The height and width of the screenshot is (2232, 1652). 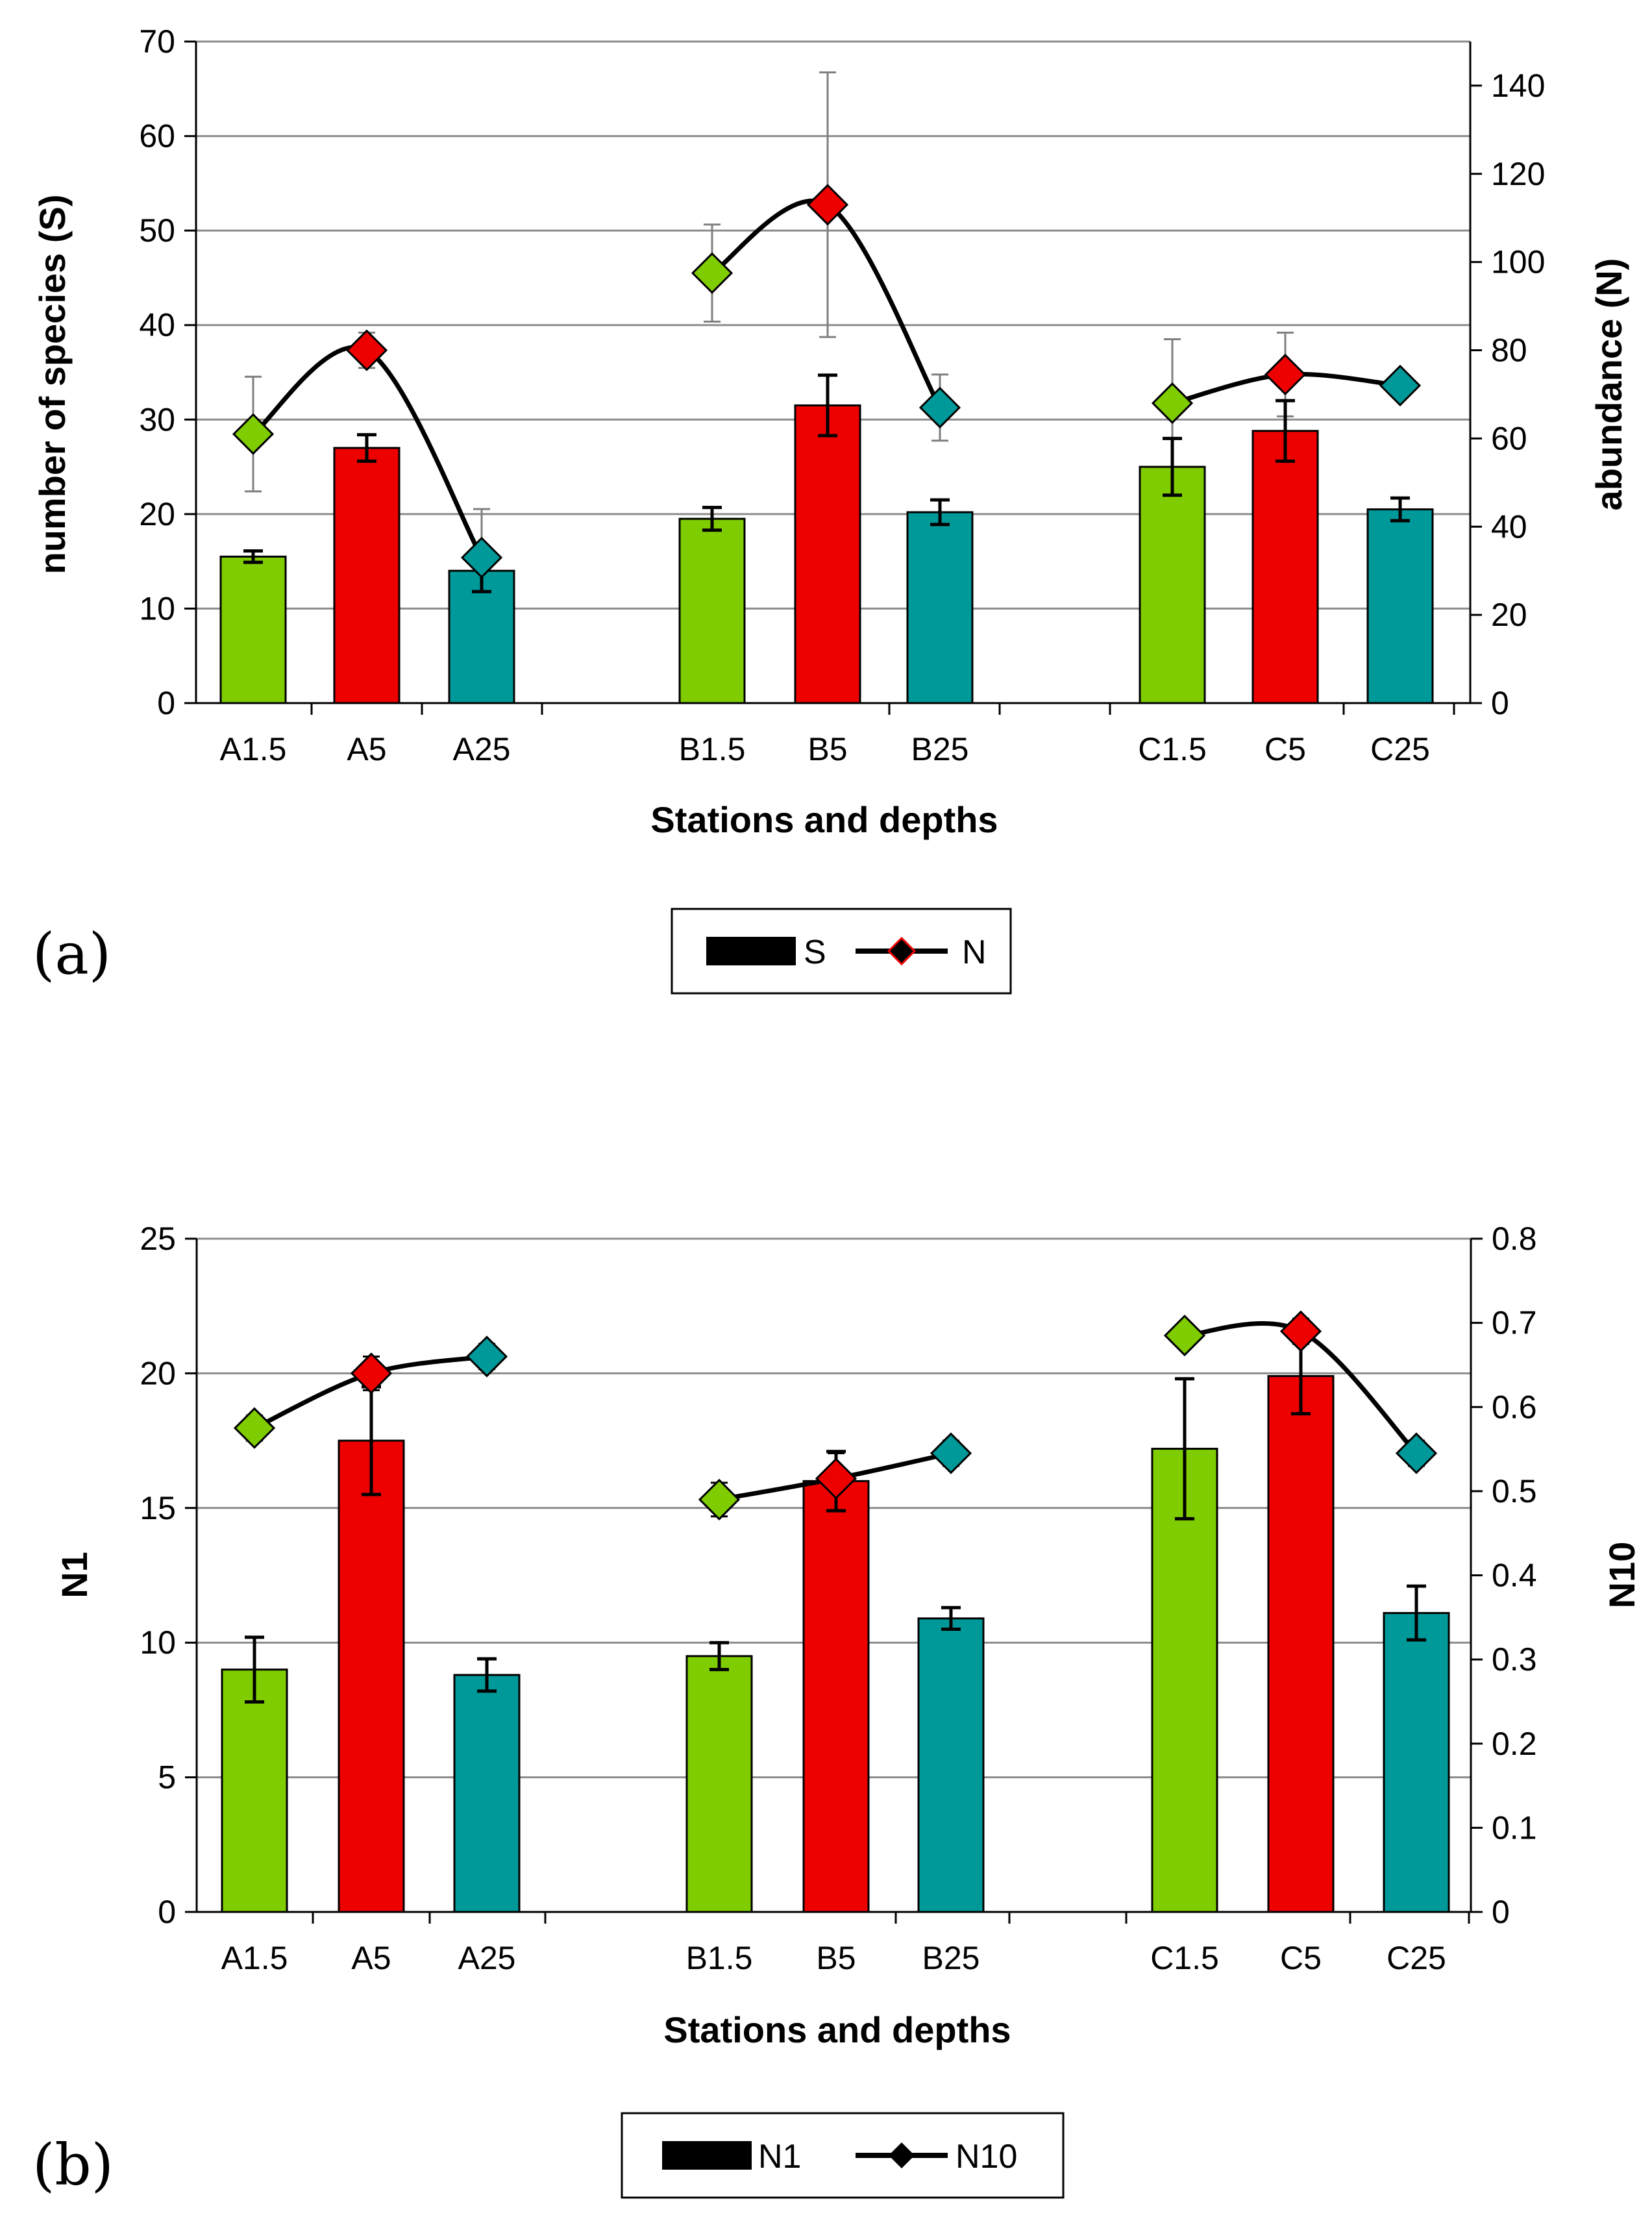 What do you see at coordinates (1514, 1323) in the screenshot?
I see `panel-b-y2-tick-label: 0.7` at bounding box center [1514, 1323].